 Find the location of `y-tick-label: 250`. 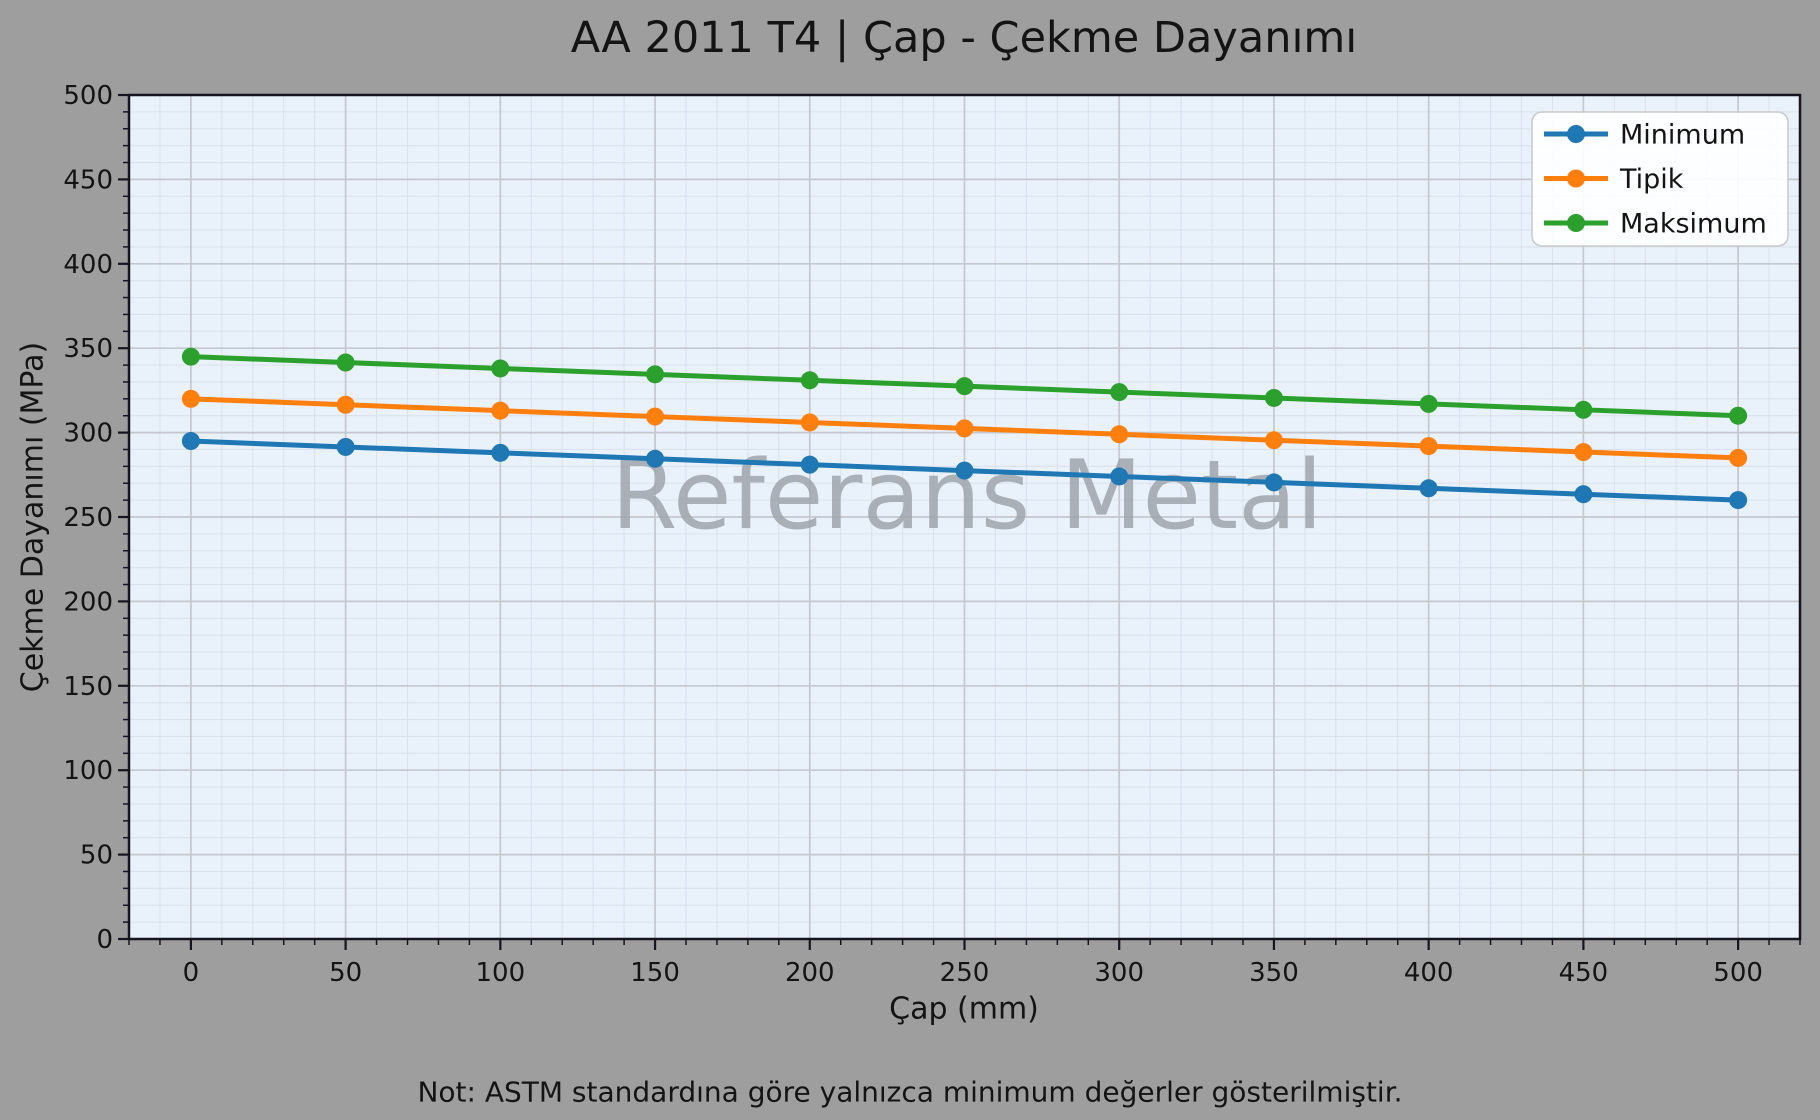

y-tick-label: 250 is located at coordinates (88, 518).